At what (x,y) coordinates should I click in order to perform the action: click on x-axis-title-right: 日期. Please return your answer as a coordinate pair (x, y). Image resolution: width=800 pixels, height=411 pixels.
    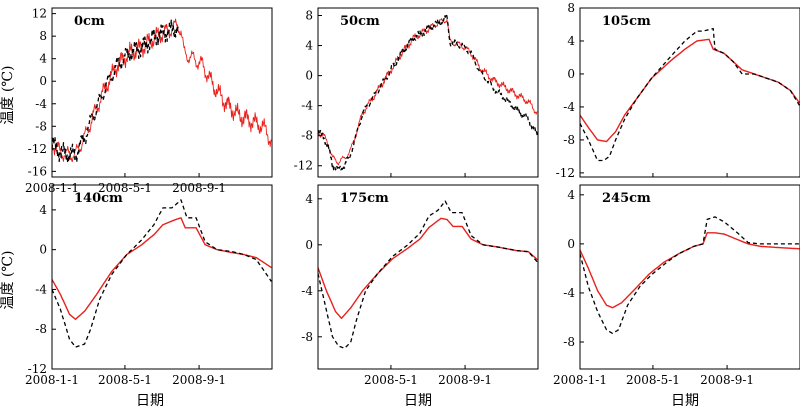
    Looking at the image, I should click on (685, 401).